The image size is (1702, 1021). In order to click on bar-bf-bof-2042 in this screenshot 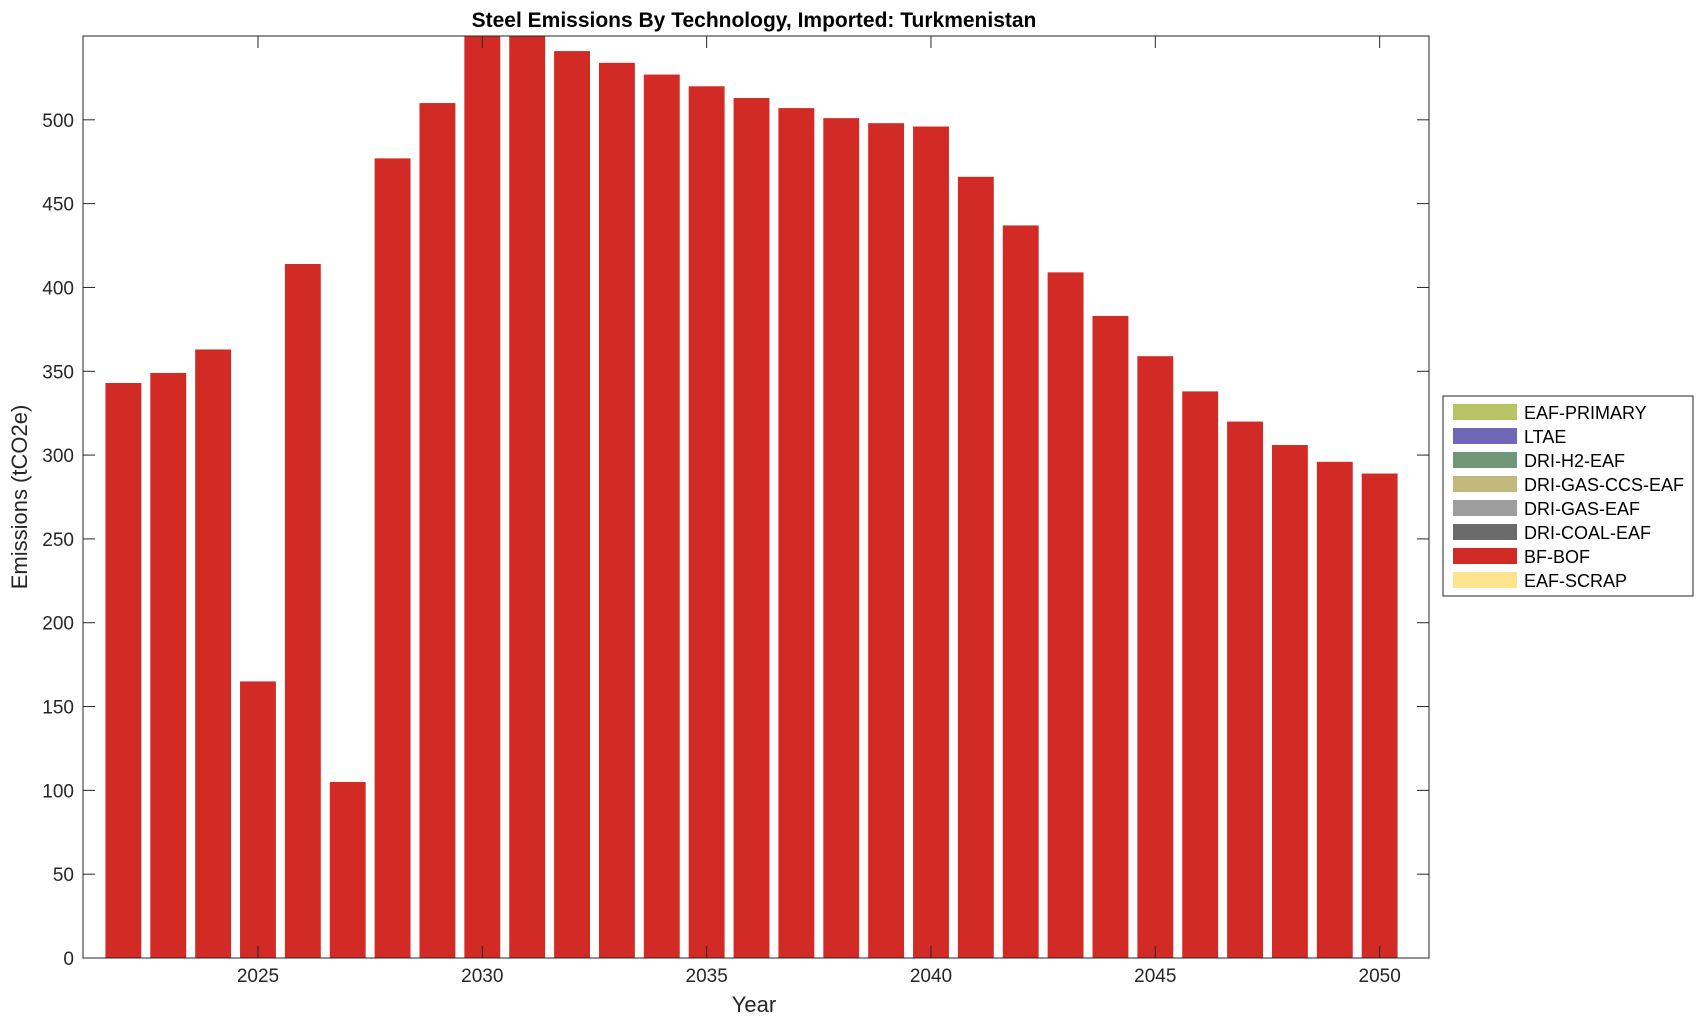, I will do `click(1020, 591)`.